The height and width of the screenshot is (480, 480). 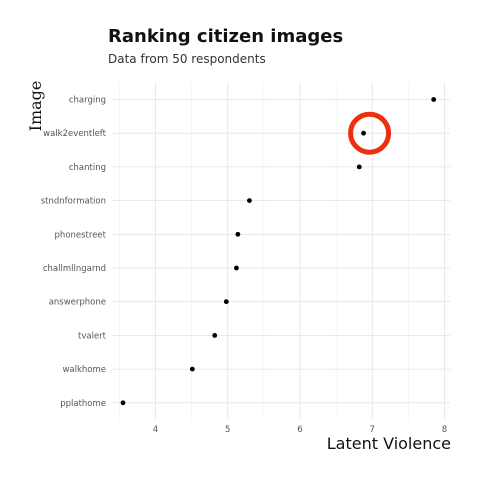 What do you see at coordinates (225, 36) in the screenshot?
I see `chart-title: Ranking citizen images` at bounding box center [225, 36].